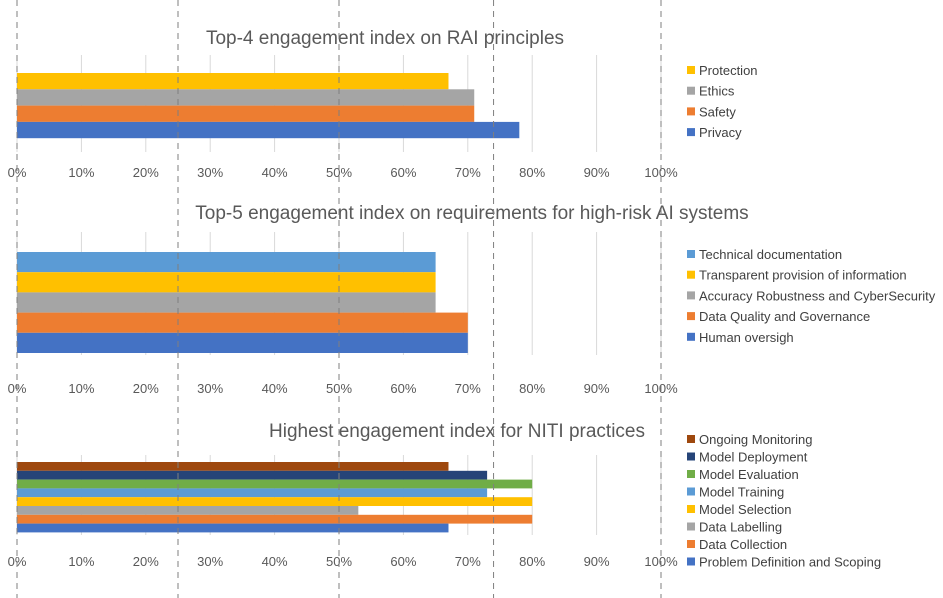 The height and width of the screenshot is (598, 943). I want to click on legend-entry: Data Labelling, so click(740, 527).